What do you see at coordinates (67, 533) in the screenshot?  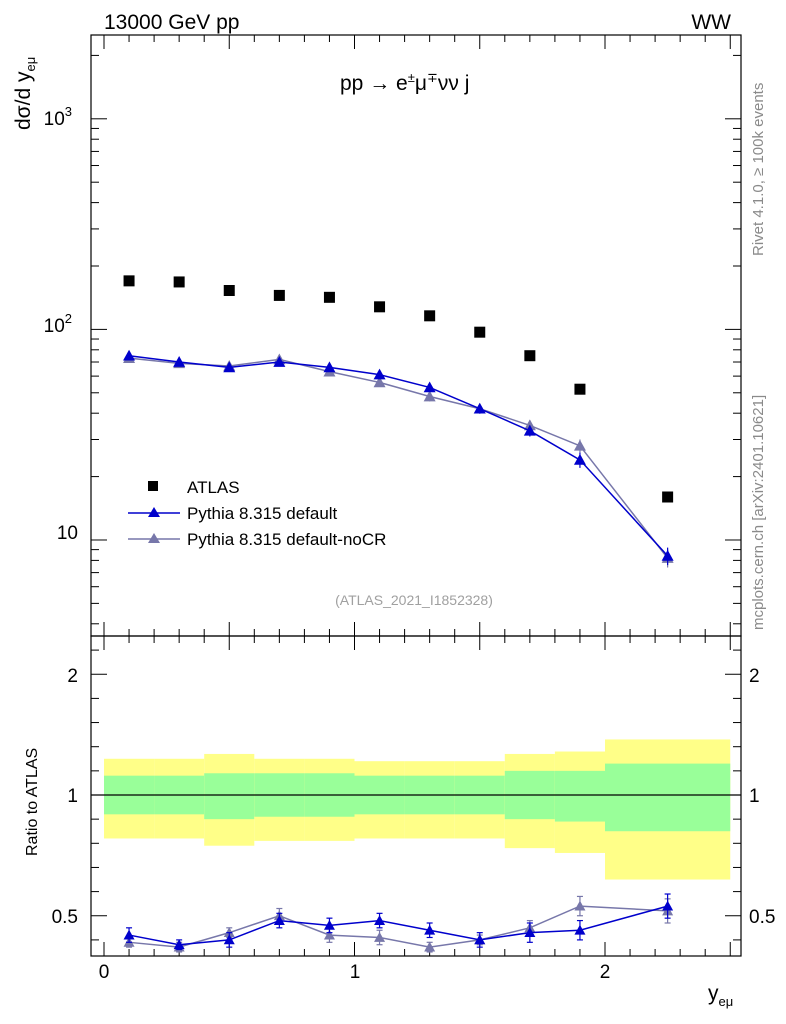 I see `main-ytick-label-10: 10` at bounding box center [67, 533].